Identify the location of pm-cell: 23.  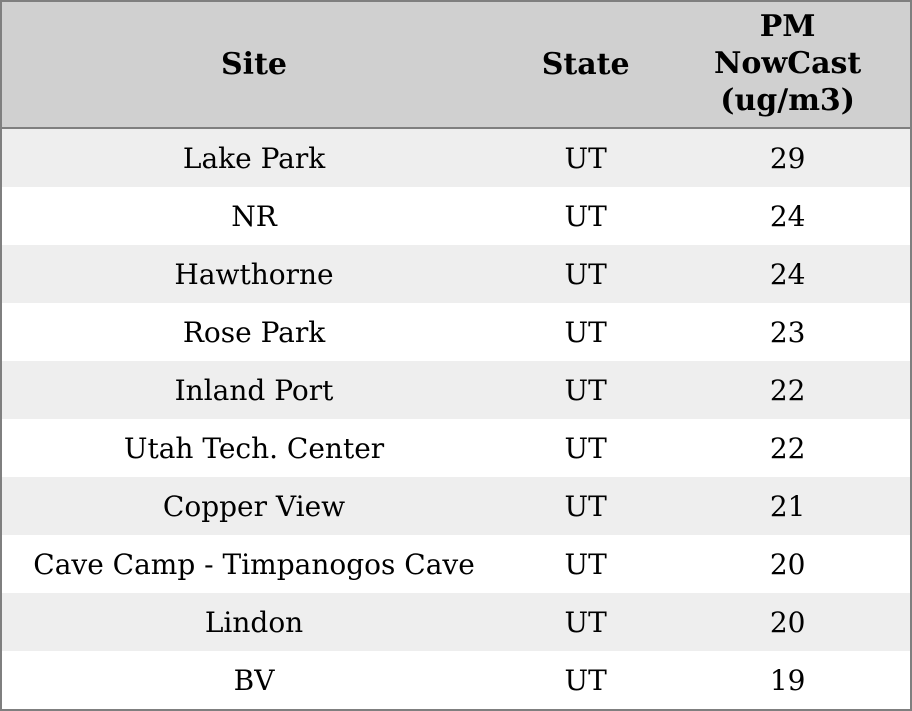
(787, 332).